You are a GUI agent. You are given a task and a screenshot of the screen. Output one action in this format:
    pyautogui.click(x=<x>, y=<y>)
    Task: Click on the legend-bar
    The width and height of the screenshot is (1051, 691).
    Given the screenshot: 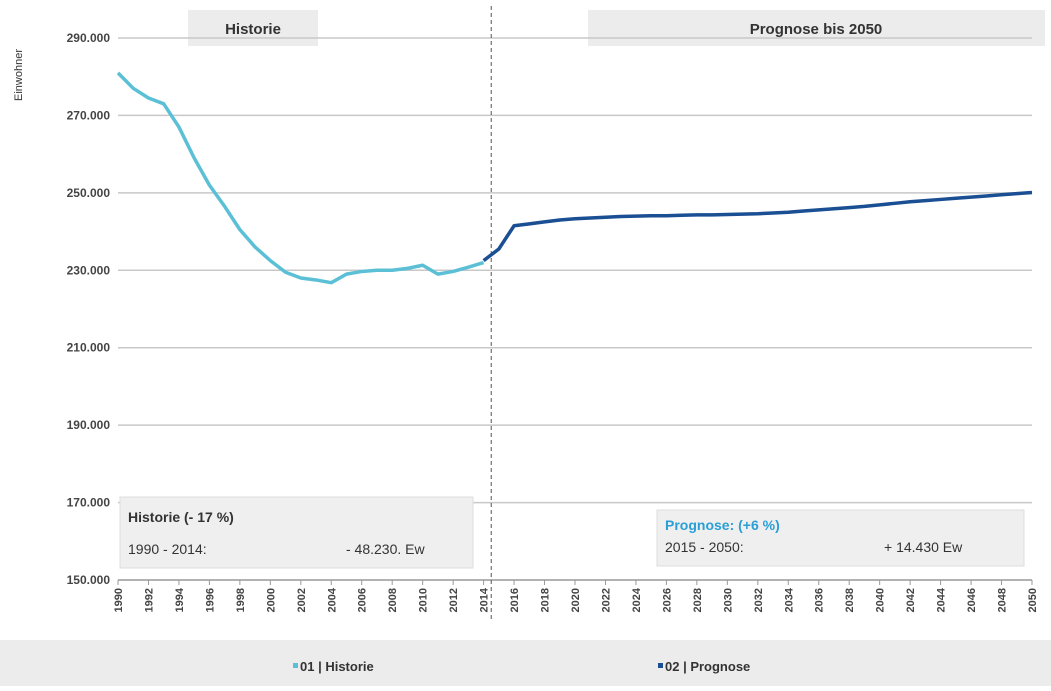 What is the action you would take?
    pyautogui.click(x=525, y=663)
    